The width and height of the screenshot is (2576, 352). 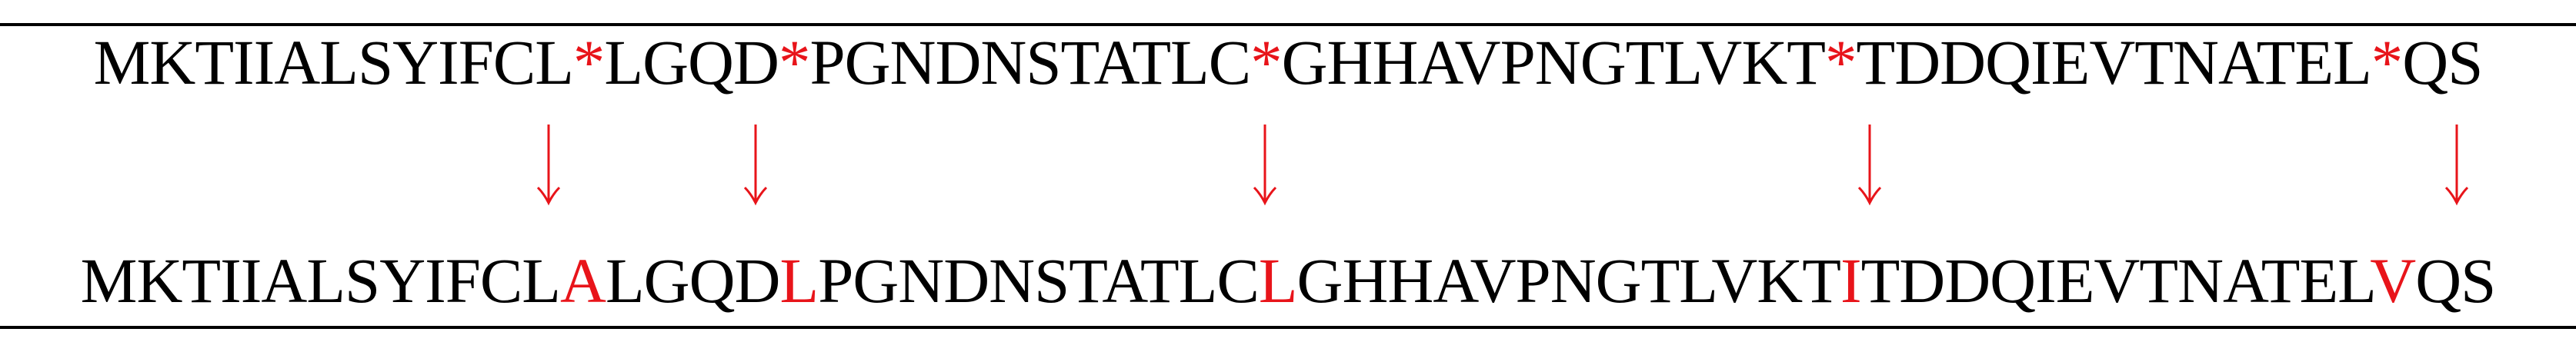 What do you see at coordinates (2393, 280) in the screenshot?
I see `substituted-residue-5: V` at bounding box center [2393, 280].